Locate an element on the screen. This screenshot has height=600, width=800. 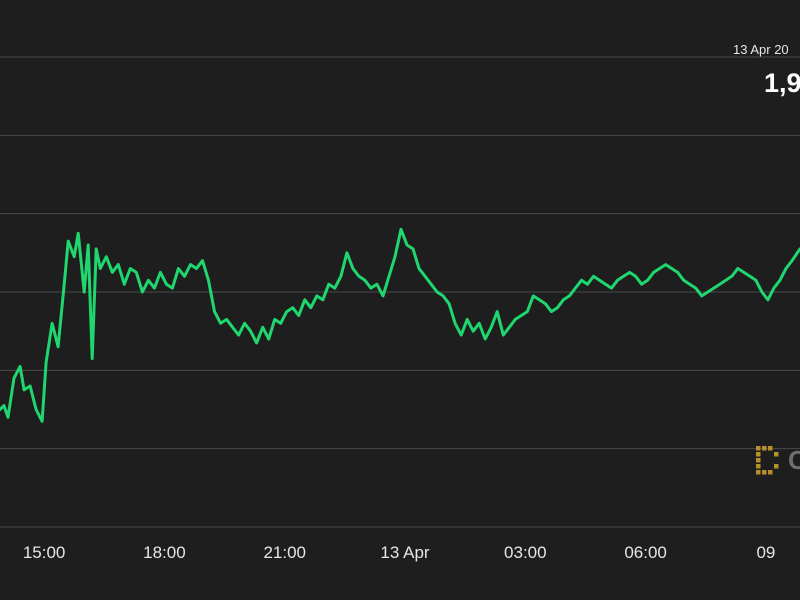
x-tick-label-3: 13 Apr is located at coordinates (404, 552).